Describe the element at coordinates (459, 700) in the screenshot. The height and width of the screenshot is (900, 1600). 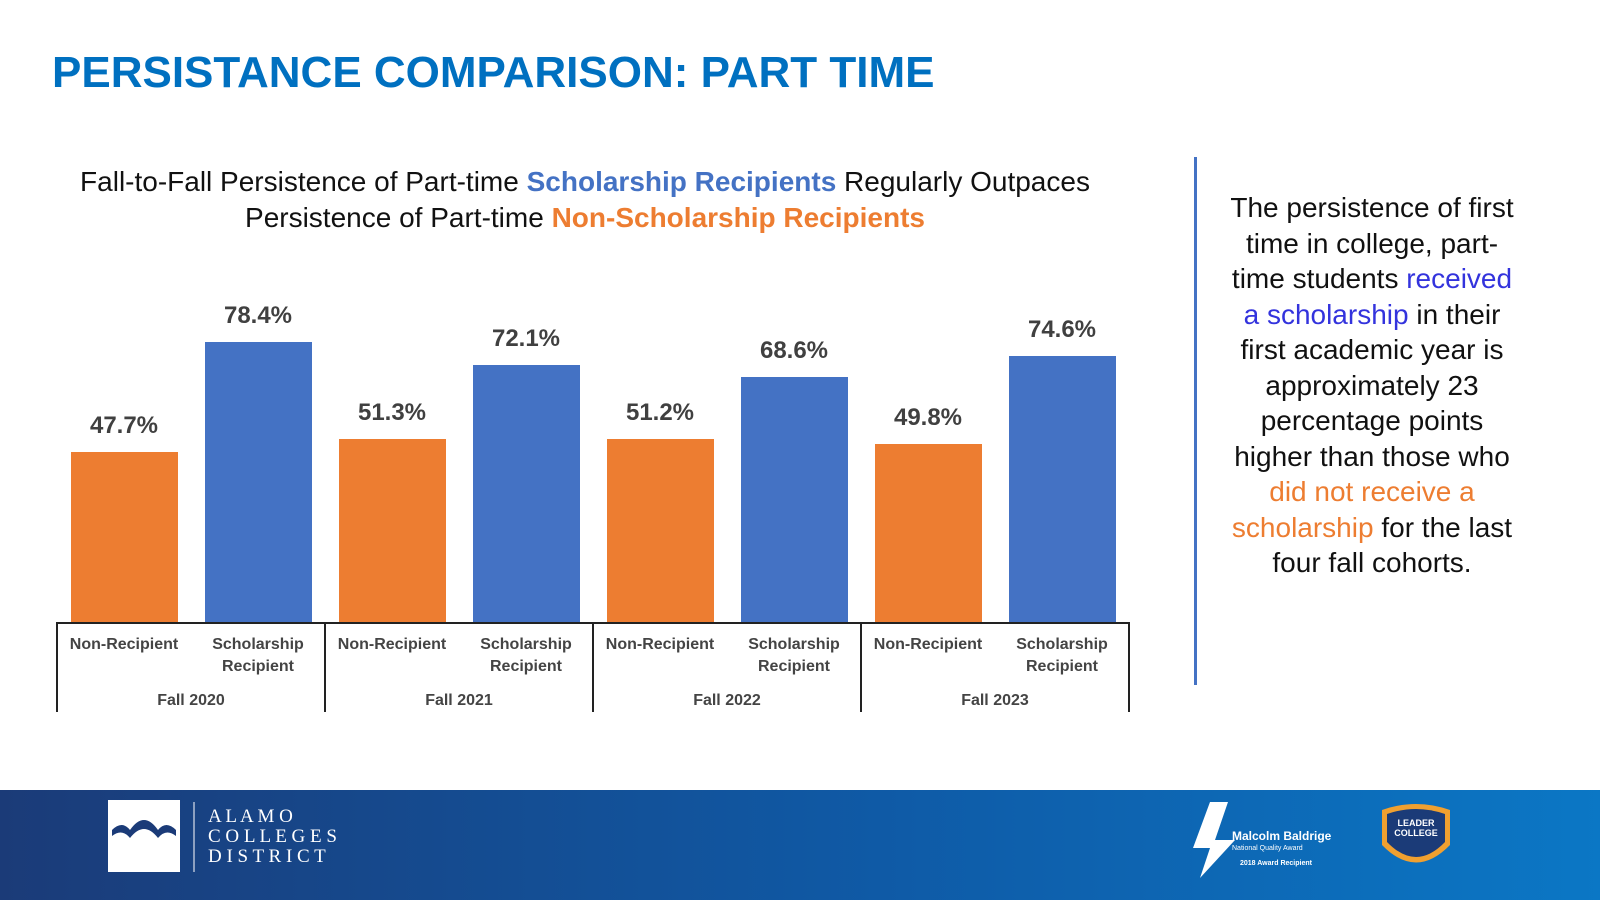
I see `group-label: Fall 2021` at that location.